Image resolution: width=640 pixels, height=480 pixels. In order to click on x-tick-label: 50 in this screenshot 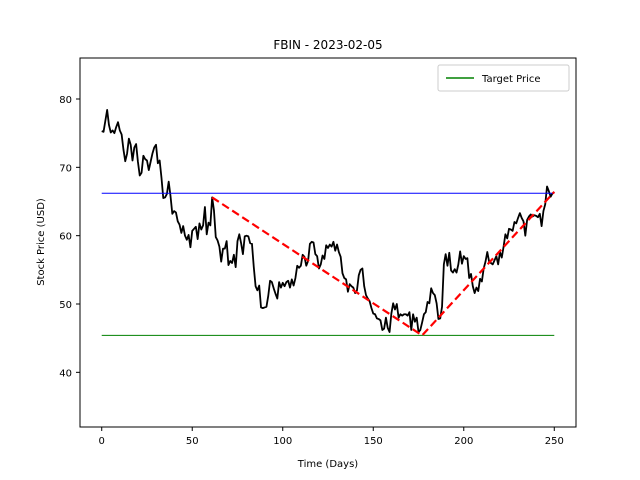, I will do `click(192, 441)`.